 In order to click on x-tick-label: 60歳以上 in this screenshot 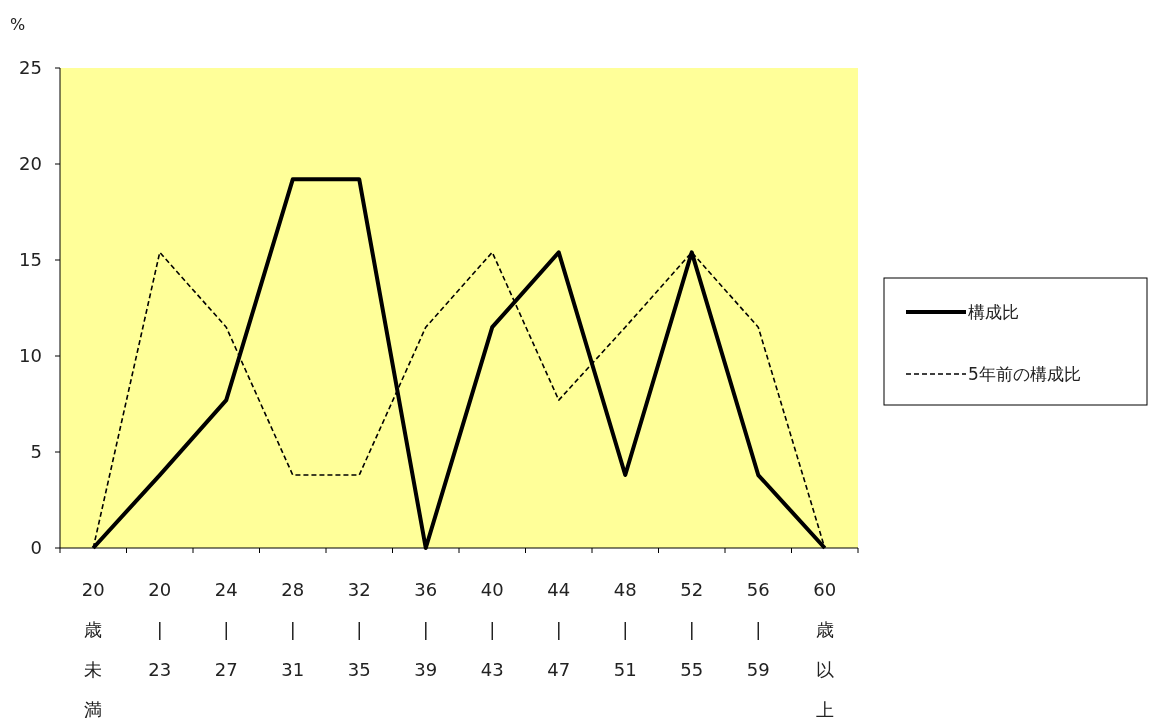, I will do `click(825, 649)`.